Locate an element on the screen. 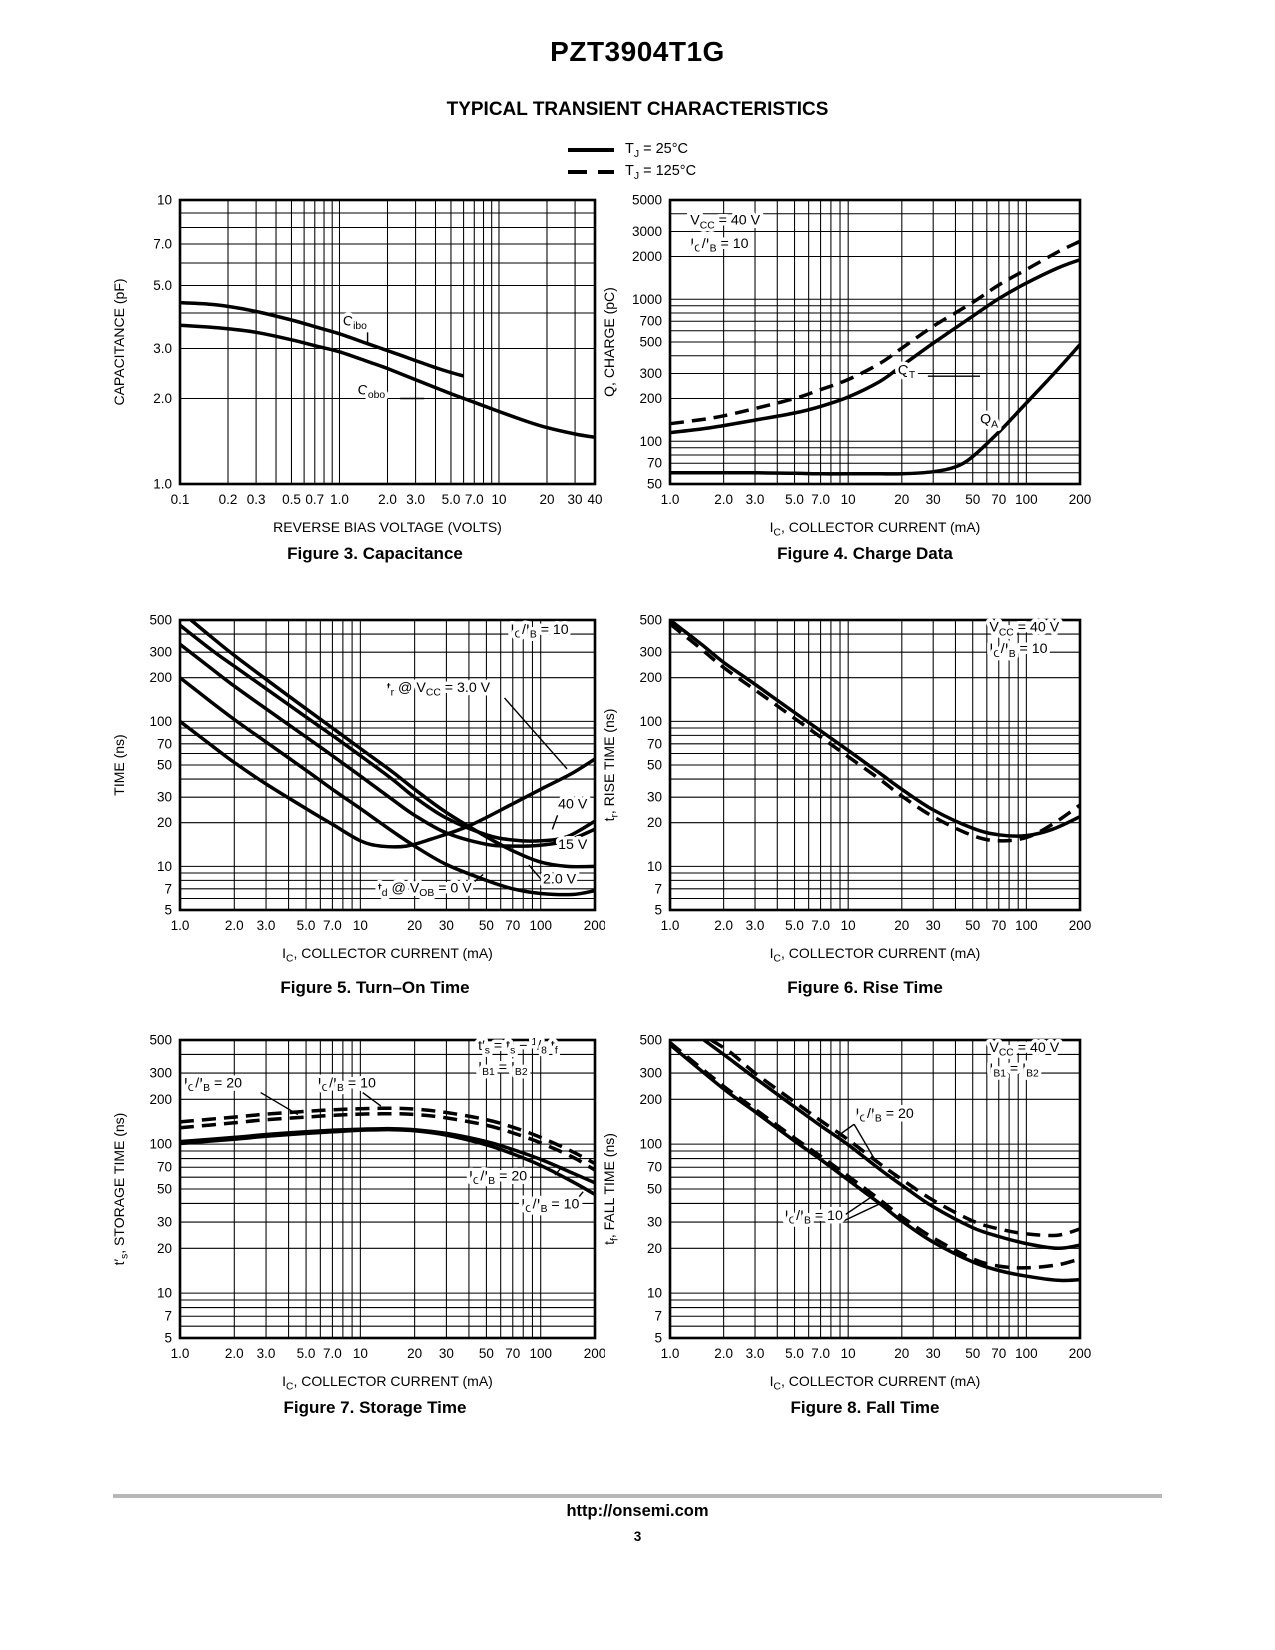 The height and width of the screenshot is (1650, 1275). series-ts_125C_IcIb10 is located at coordinates (387, 1136).